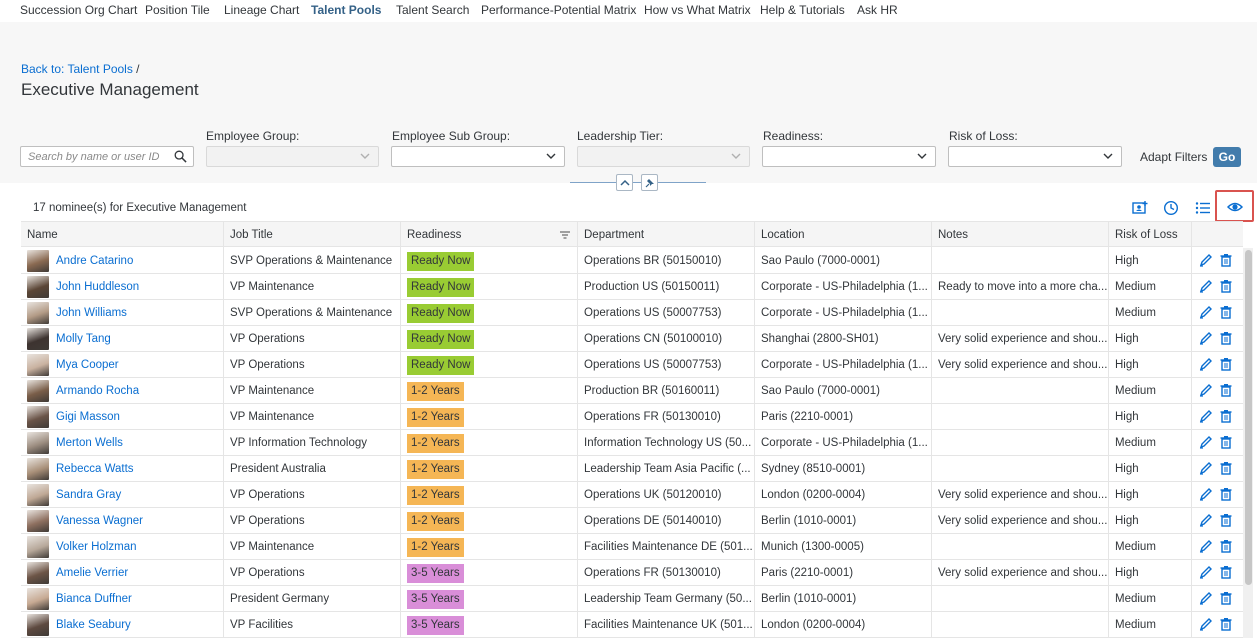 This screenshot has width=1257, height=638. Describe the element at coordinates (99, 521) in the screenshot. I see `employee-name-link: Vanessa Wagner` at that location.